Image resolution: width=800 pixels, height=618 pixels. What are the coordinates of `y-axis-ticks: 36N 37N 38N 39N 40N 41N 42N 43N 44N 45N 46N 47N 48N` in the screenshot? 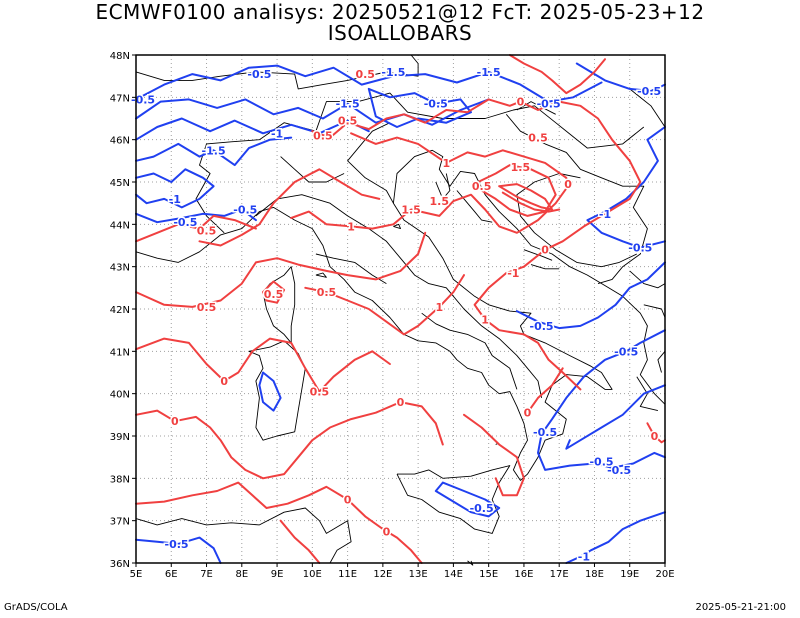 It's located at (123, 310).